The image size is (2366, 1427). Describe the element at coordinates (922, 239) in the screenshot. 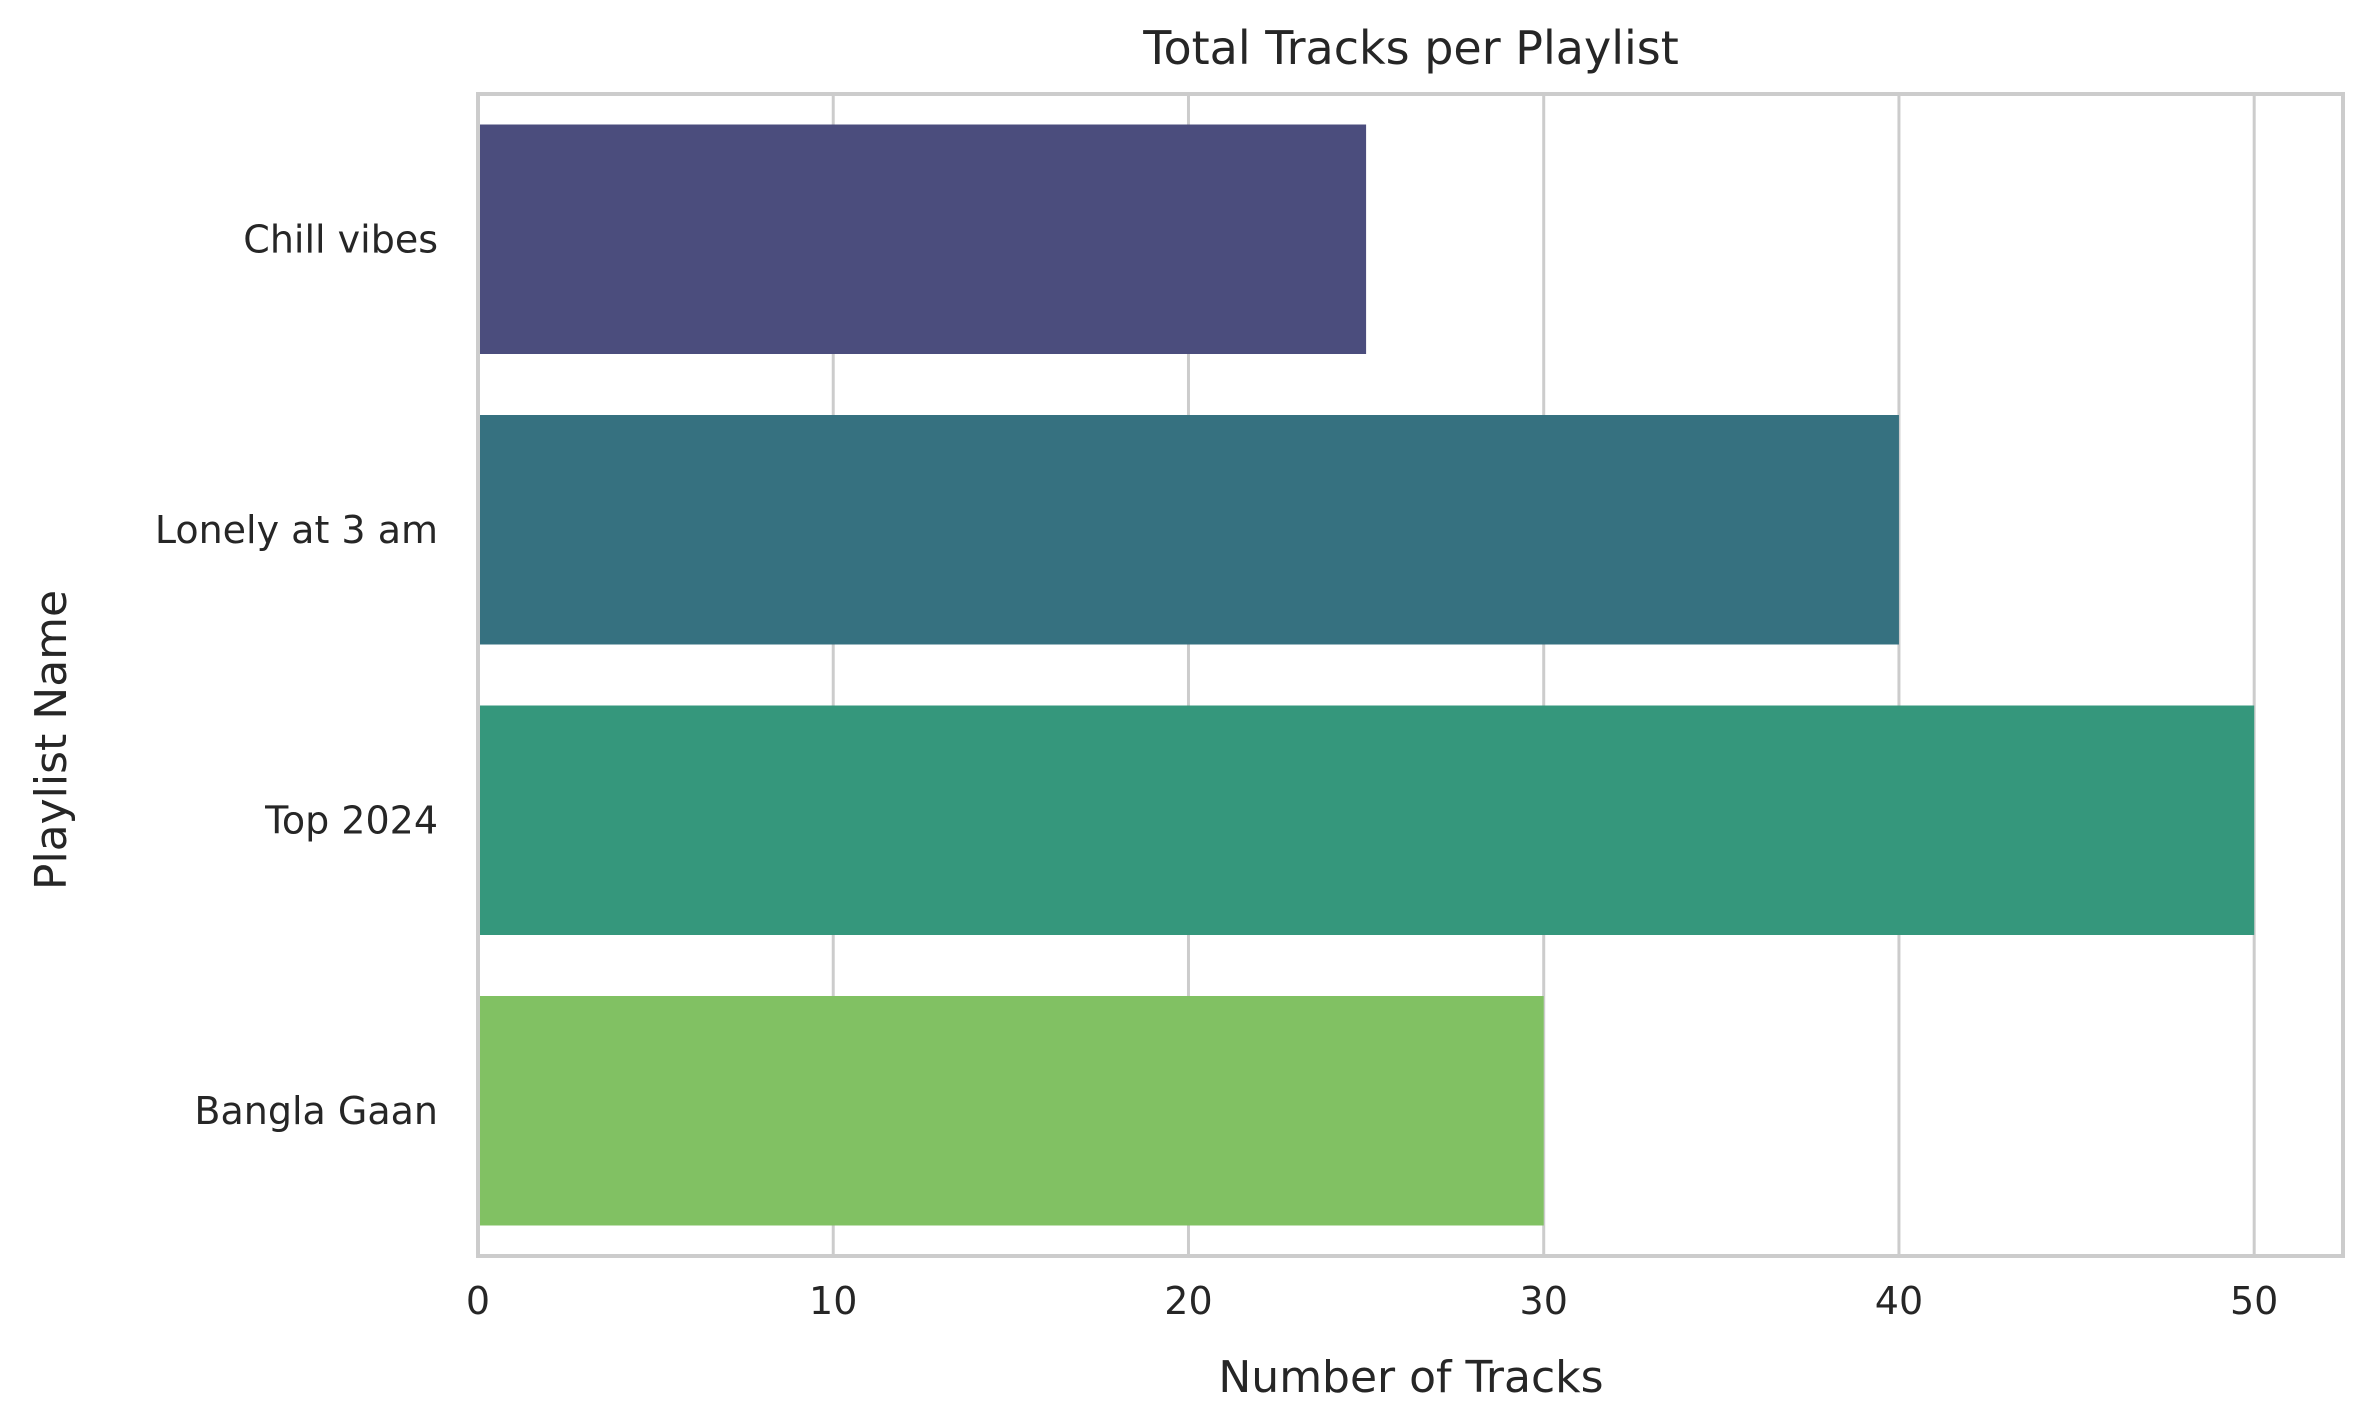

I see `bar-chill-vibes` at that location.